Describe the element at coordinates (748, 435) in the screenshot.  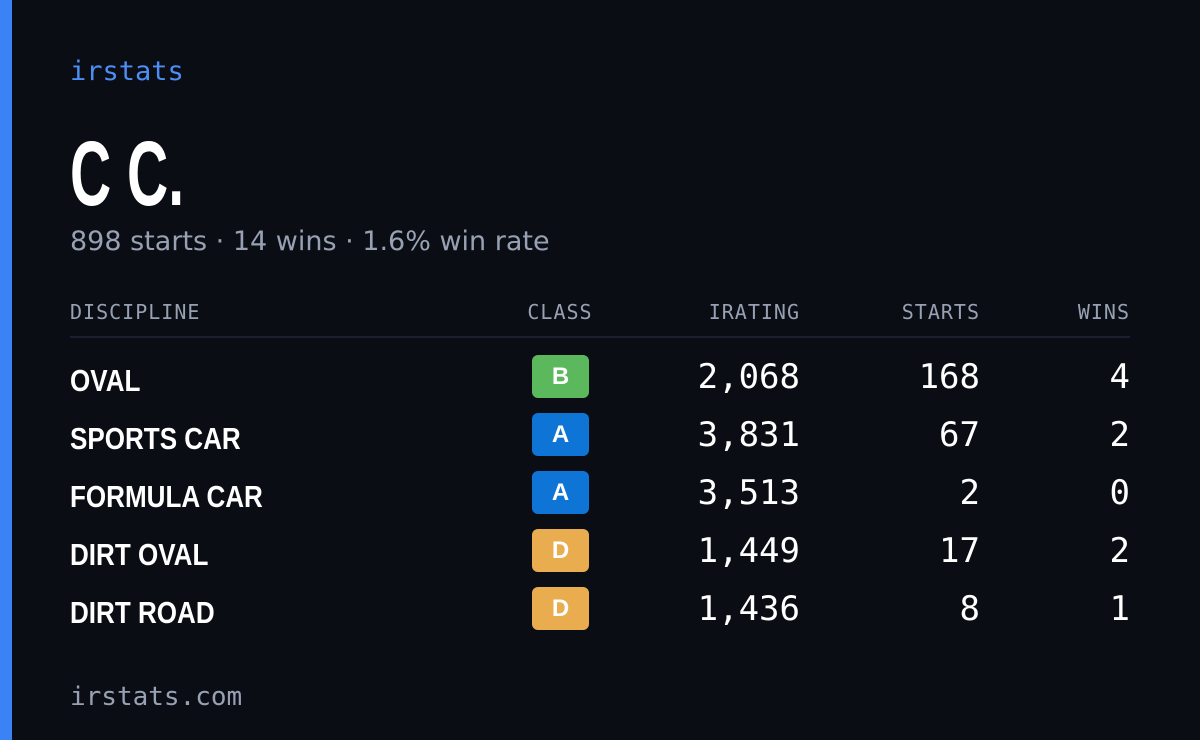
I see `irating: 3,831` at that location.